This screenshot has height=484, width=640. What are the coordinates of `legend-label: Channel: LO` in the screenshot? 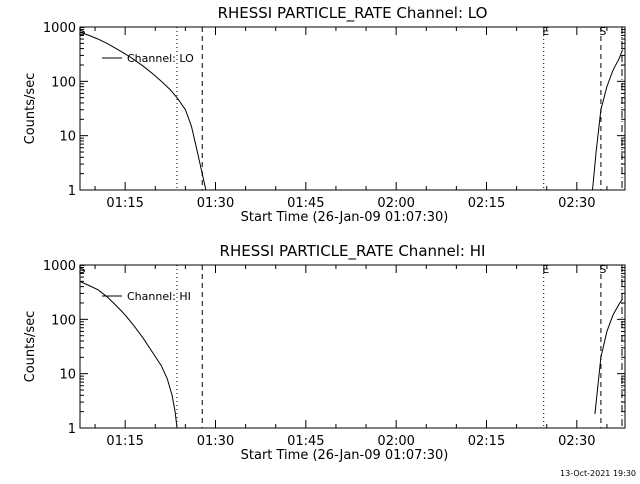 It's located at (160, 58).